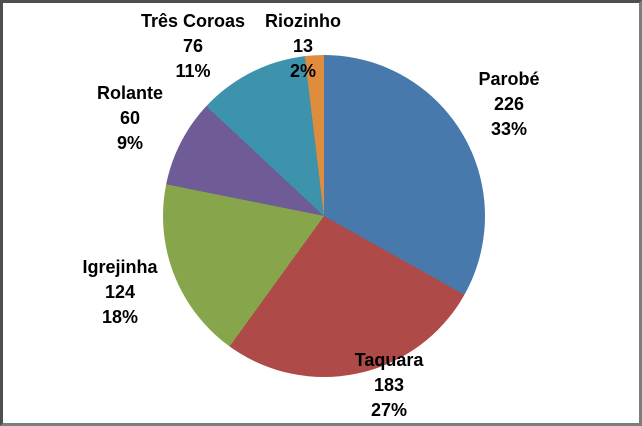 The width and height of the screenshot is (642, 426). I want to click on slice-label-igrejinha: Igrejinha 124 18%, so click(119, 292).